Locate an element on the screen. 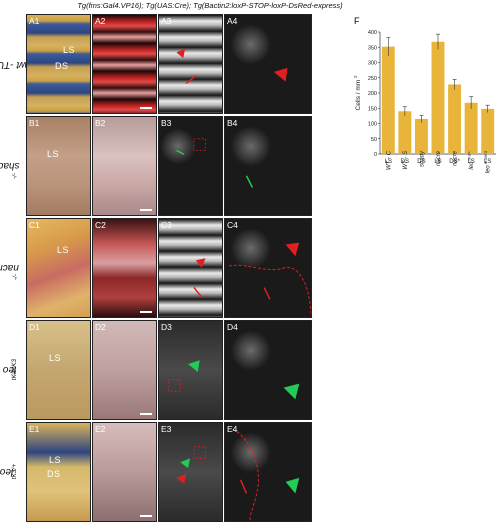 This screenshot has width=500, height=526. y-tick-label: 50 is located at coordinates (374, 140).